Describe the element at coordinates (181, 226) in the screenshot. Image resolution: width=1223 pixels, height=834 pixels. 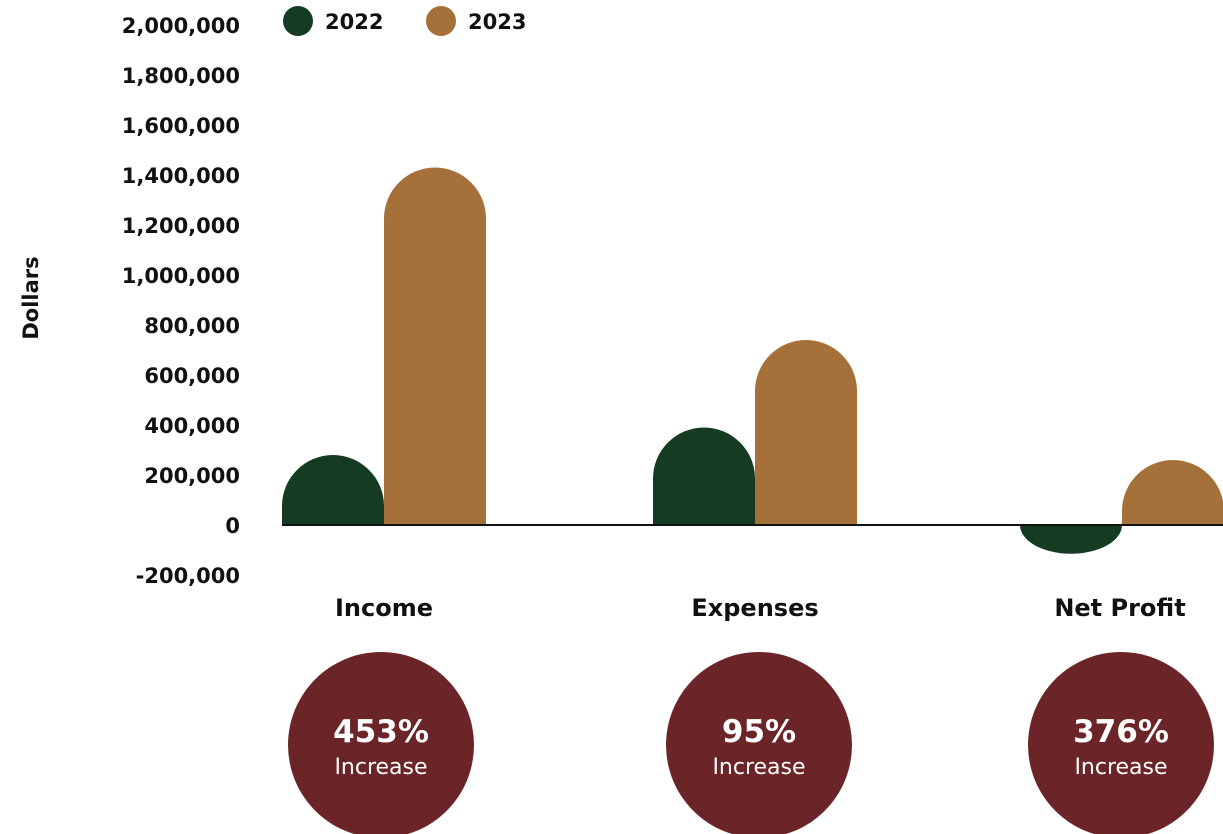
I see `y-tick-label: 1,200,000` at that location.